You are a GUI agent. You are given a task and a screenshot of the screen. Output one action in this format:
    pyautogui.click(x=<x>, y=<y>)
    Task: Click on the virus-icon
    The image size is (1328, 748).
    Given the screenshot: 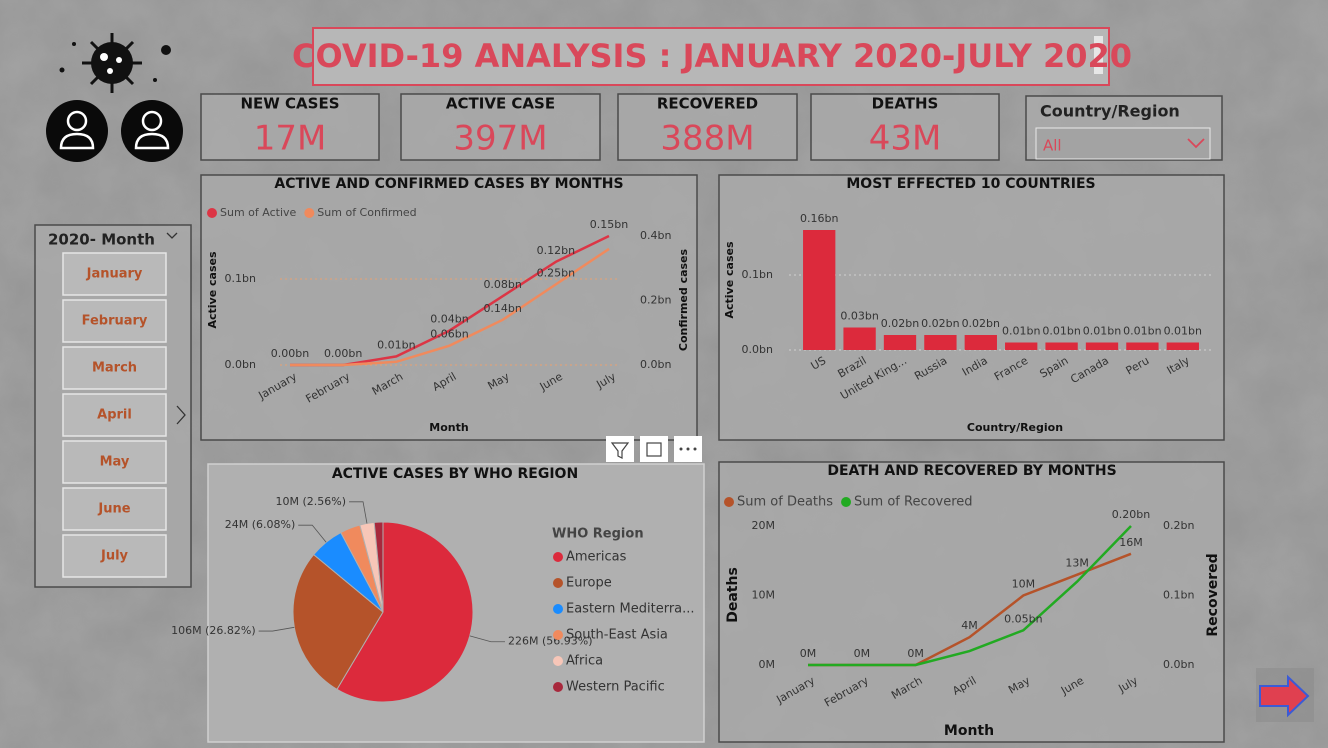 What is the action you would take?
    pyautogui.click(x=115, y=63)
    